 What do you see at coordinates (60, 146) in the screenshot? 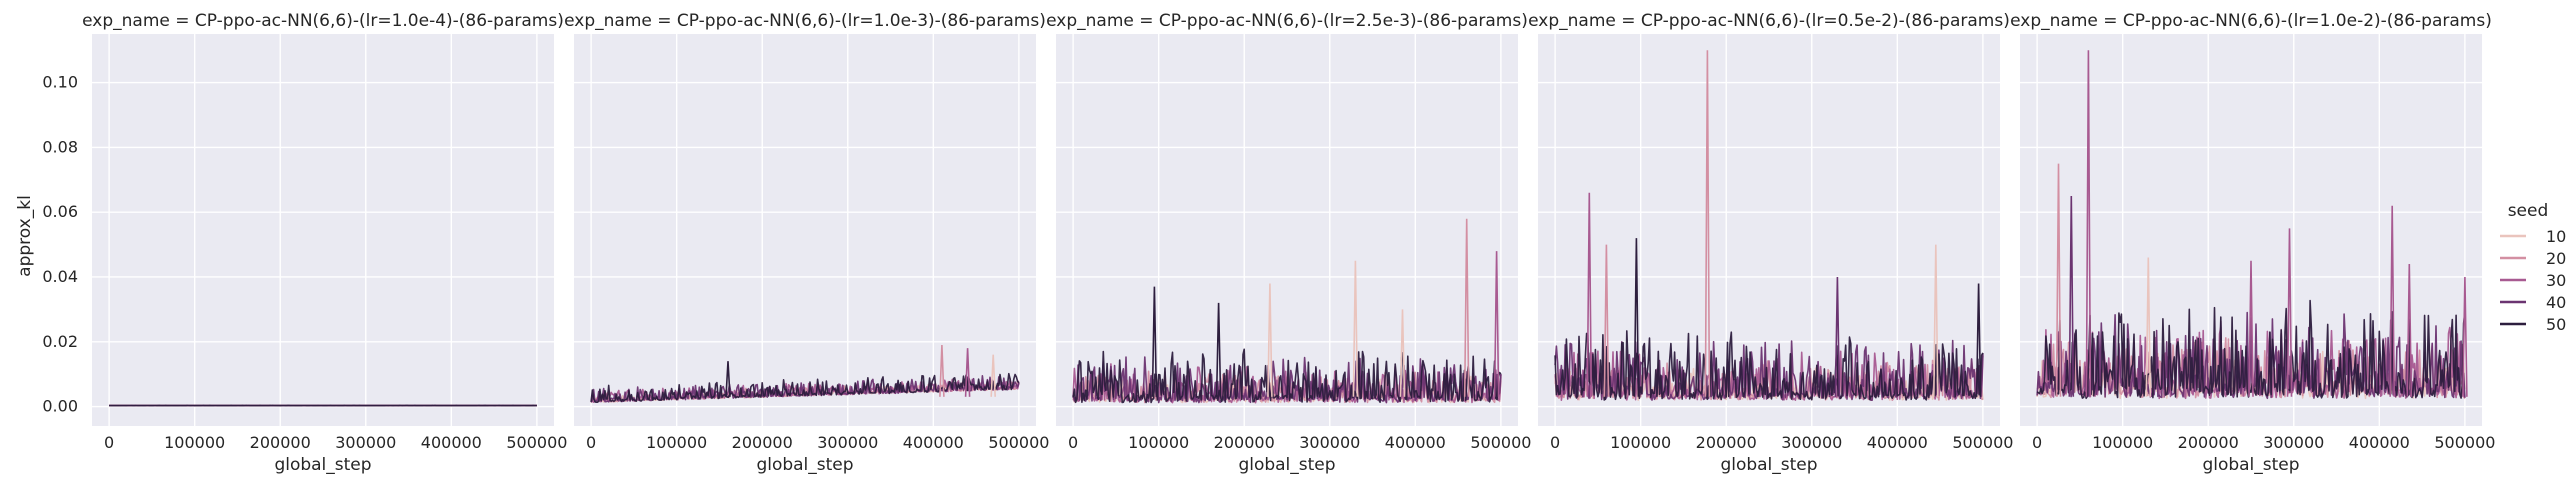
I see `y-tick-label: 0.08` at bounding box center [60, 146].